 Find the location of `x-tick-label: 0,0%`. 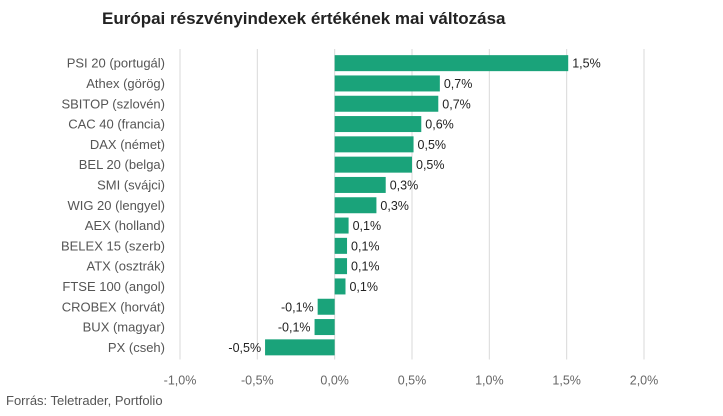

x-tick-label: 0,0% is located at coordinates (334, 381).